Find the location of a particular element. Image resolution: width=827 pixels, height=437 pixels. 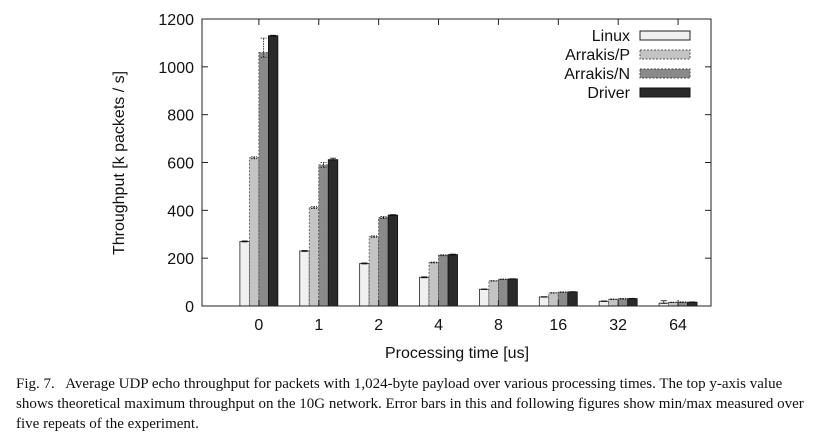

legend-label: Arrakis/P is located at coordinates (597, 55).